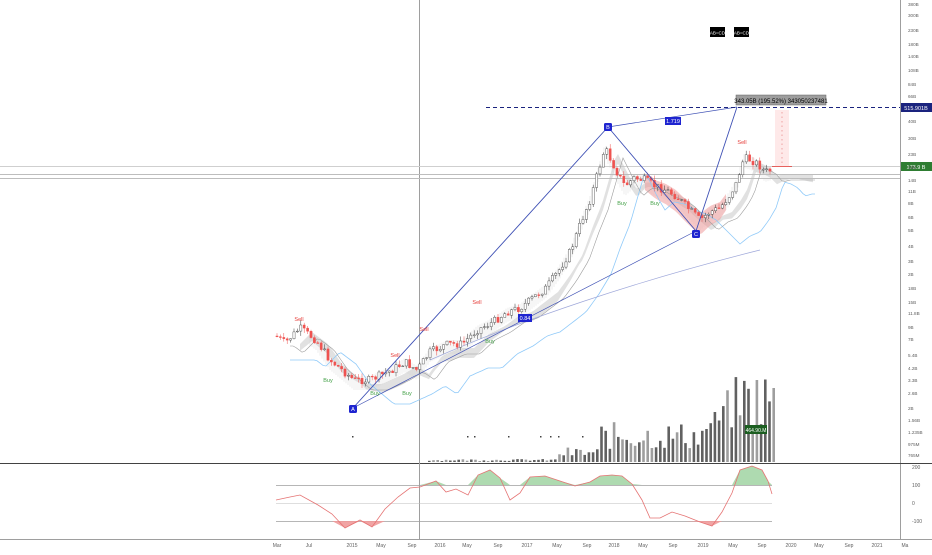  What do you see at coordinates (917, 522) in the screenshot?
I see `osc-tick-label: -100` at bounding box center [917, 522].